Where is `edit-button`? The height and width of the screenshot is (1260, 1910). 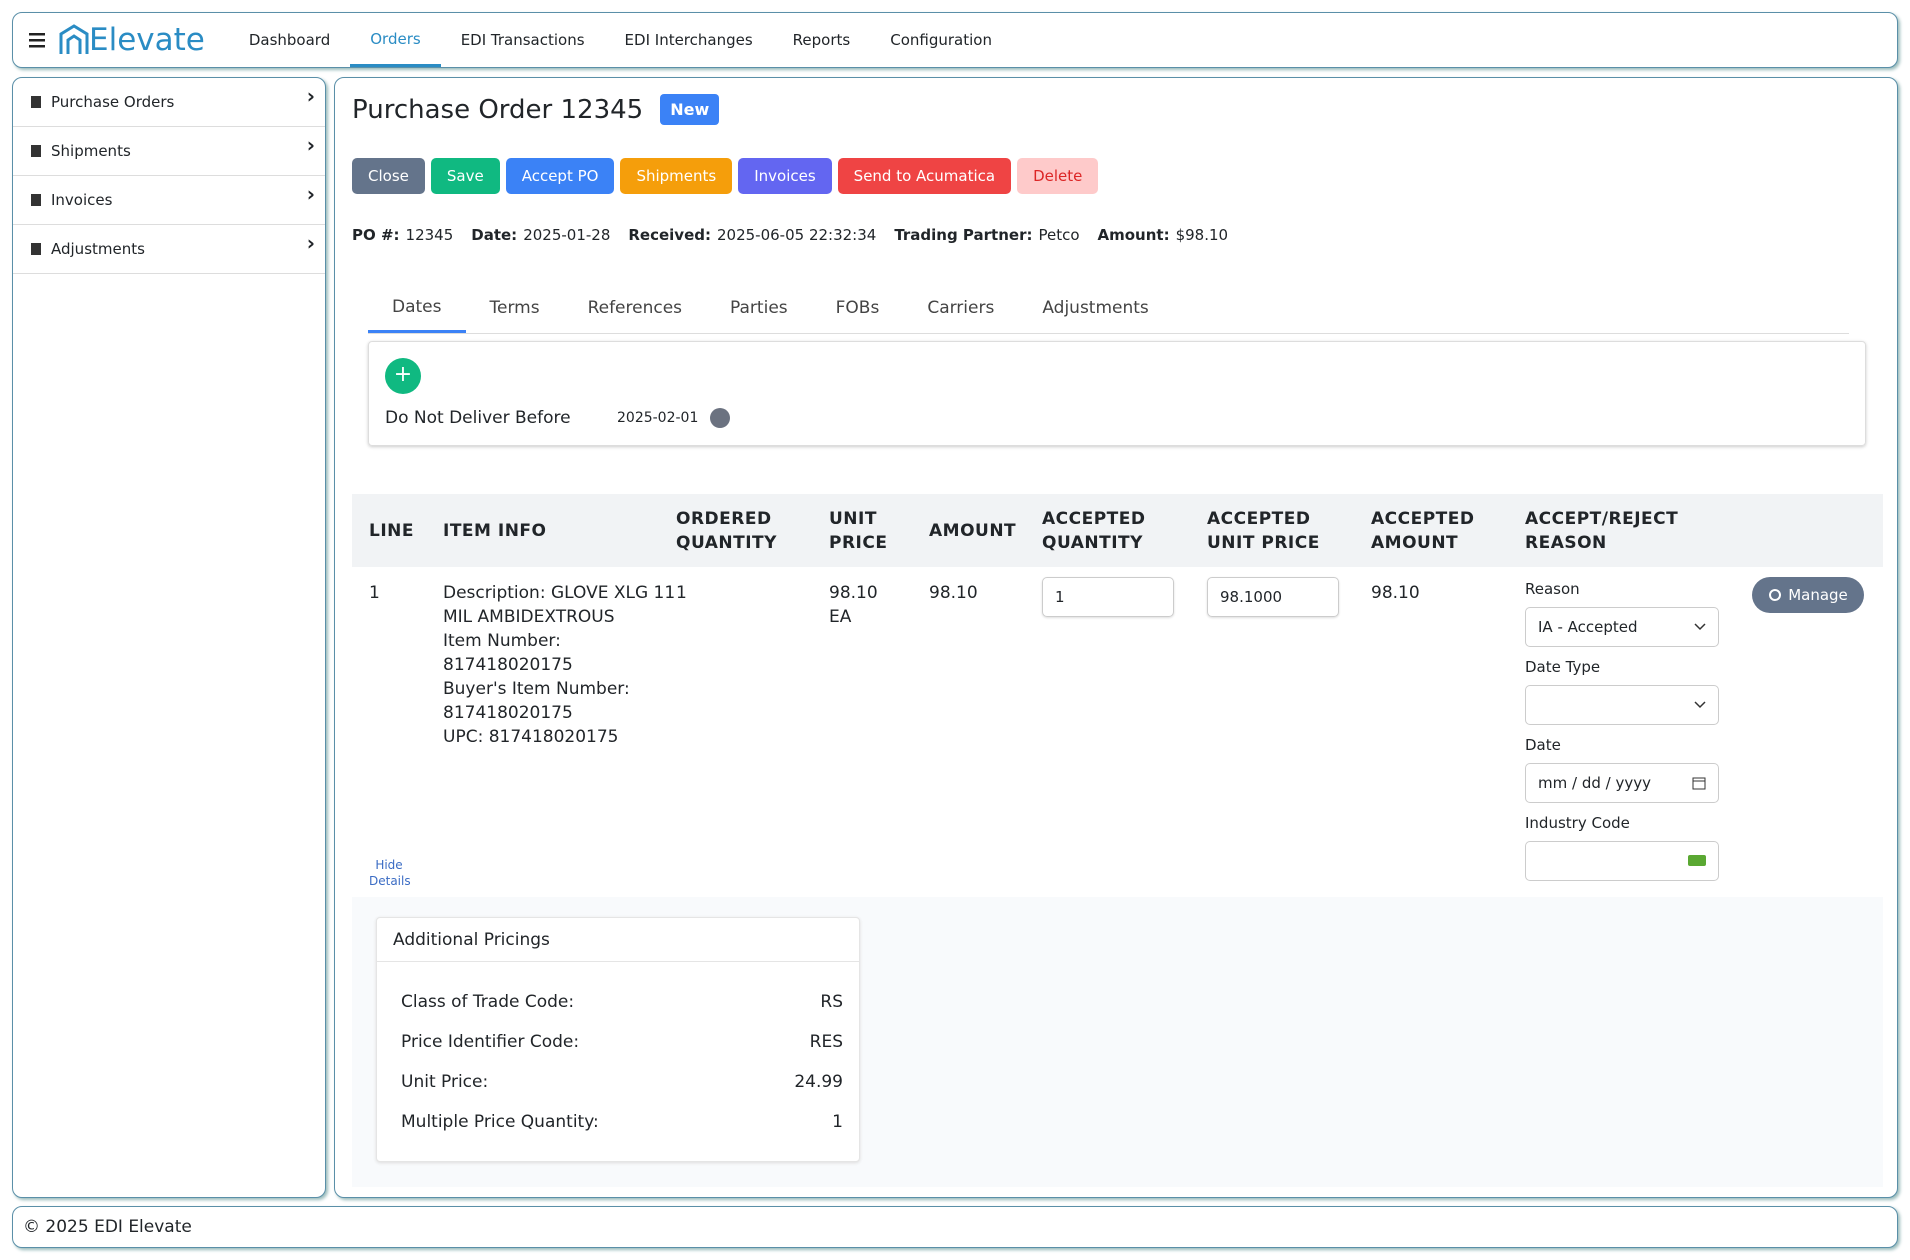
edit-button is located at coordinates (720, 418).